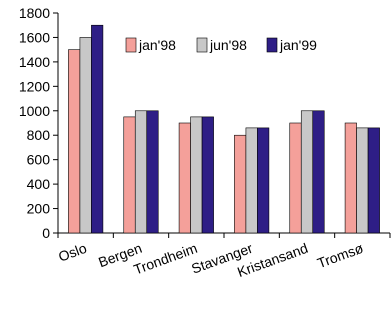 The image size is (392, 322). Describe the element at coordinates (165, 259) in the screenshot. I see `category-label: Trondheim` at that location.